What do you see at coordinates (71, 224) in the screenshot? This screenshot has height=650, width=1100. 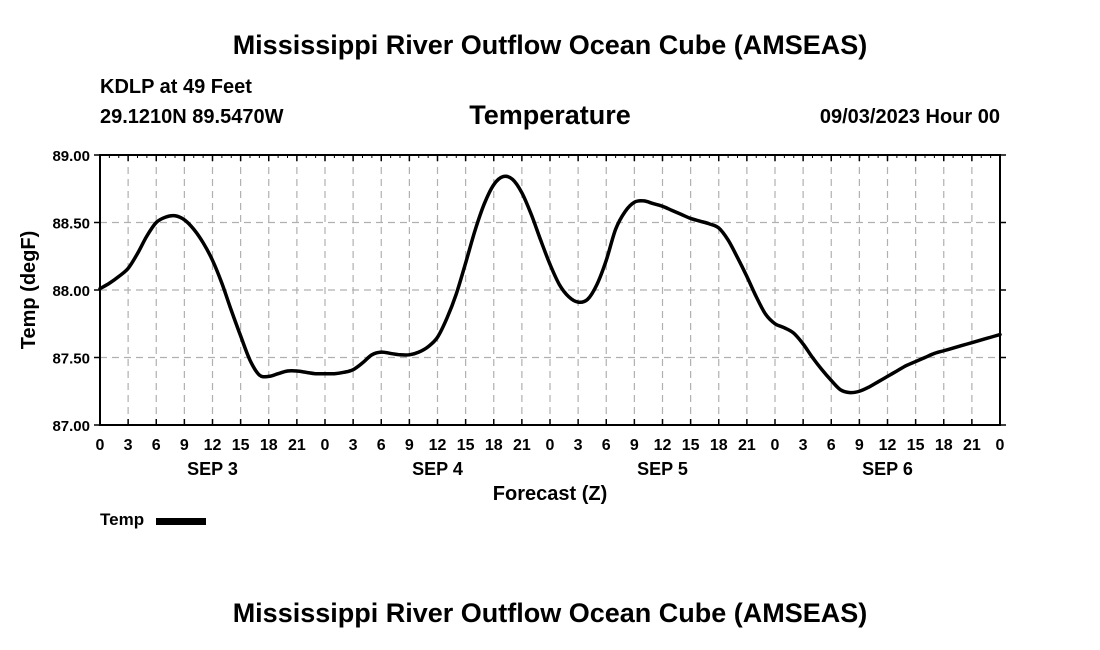 I see `y-tick-label: 88.50` at bounding box center [71, 224].